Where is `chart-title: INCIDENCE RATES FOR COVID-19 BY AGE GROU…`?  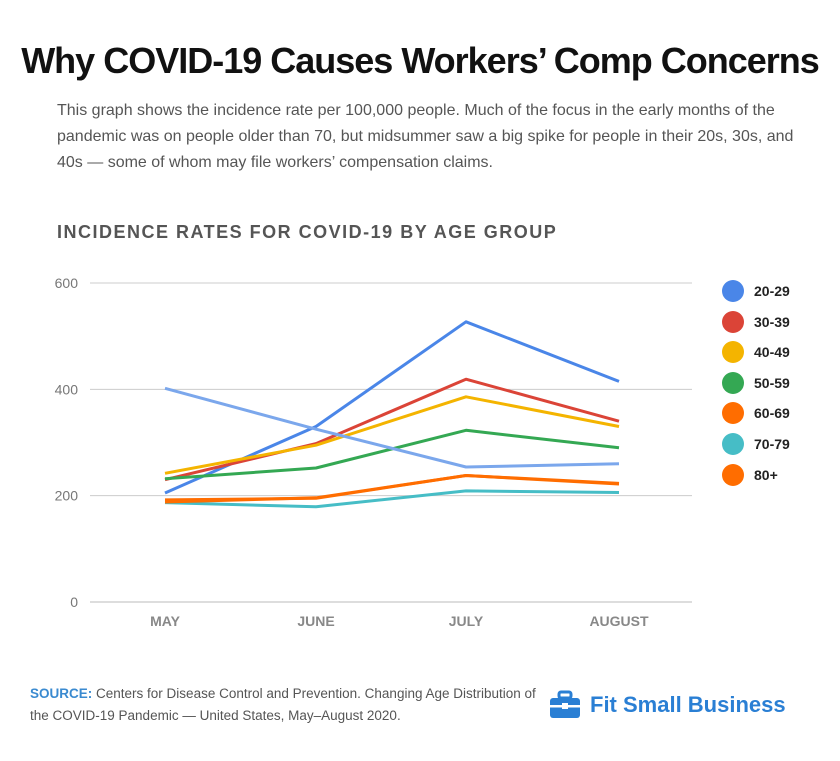
chart-title: INCIDENCE RATES FOR COVID-19 BY AGE GROU… is located at coordinates (307, 232).